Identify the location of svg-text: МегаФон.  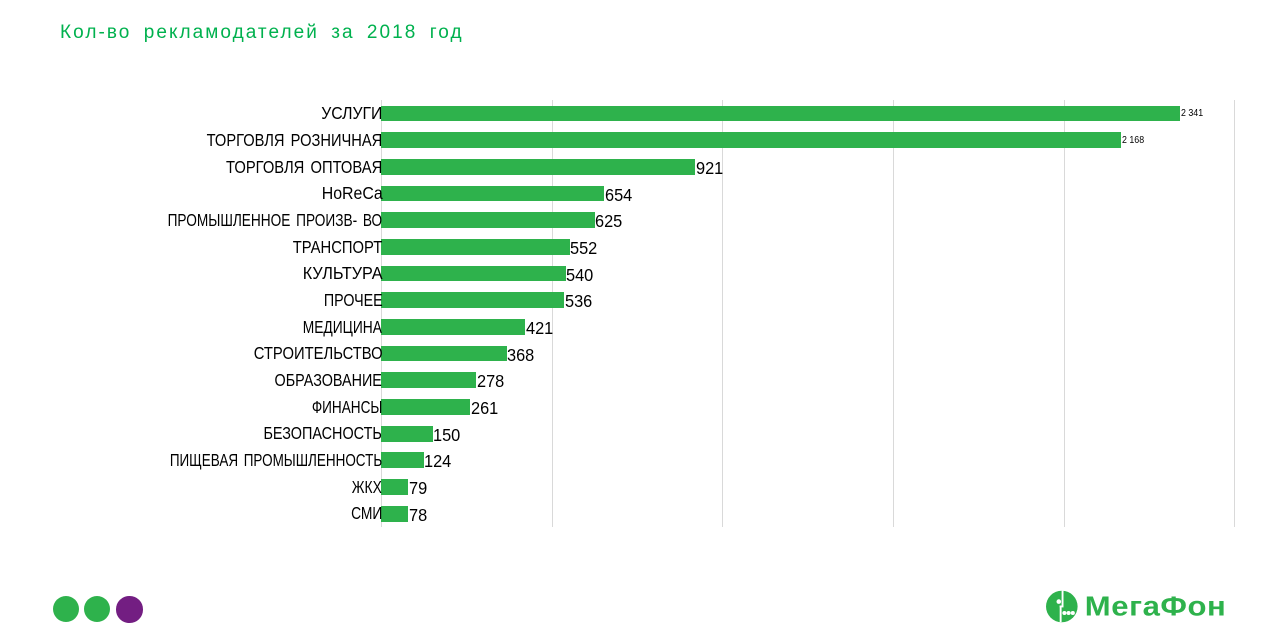
(1156, 606).